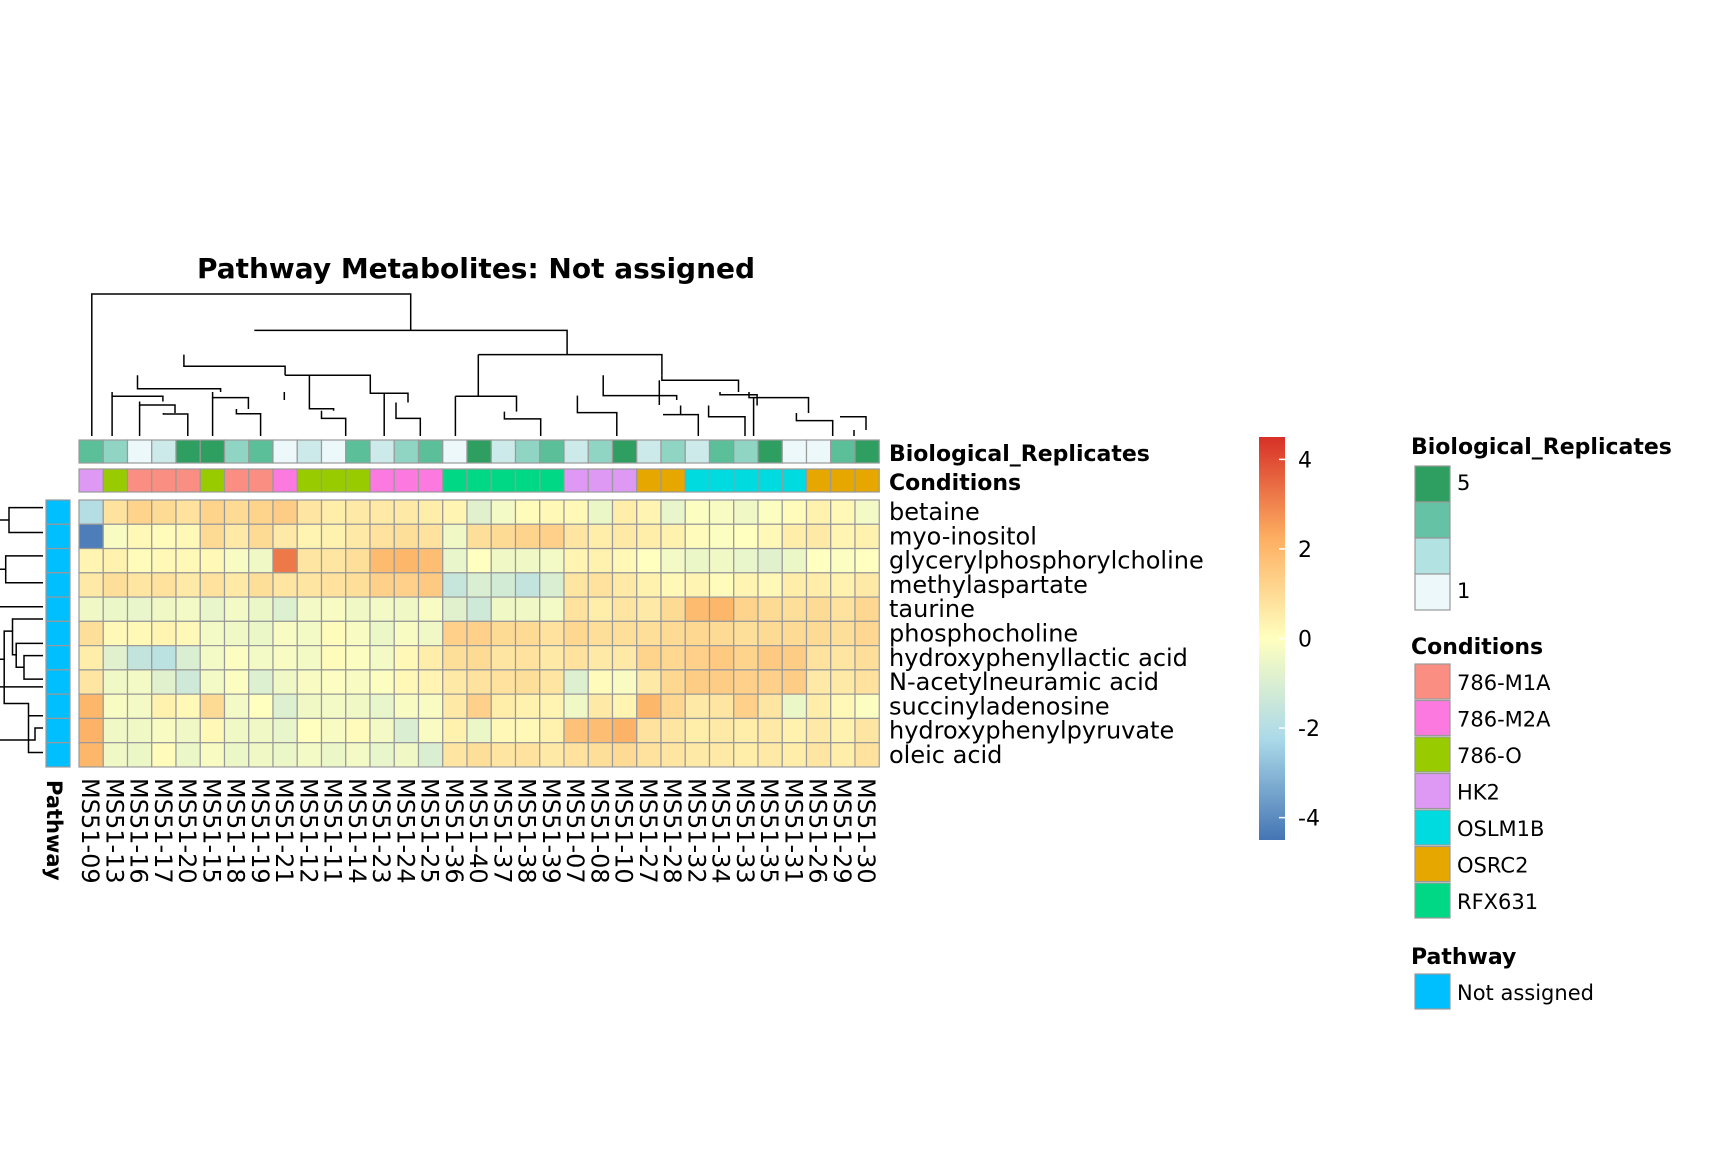 The width and height of the screenshot is (1728, 1152). What do you see at coordinates (1305, 460) in the screenshot?
I see `color-scale-tick-label: 4` at bounding box center [1305, 460].